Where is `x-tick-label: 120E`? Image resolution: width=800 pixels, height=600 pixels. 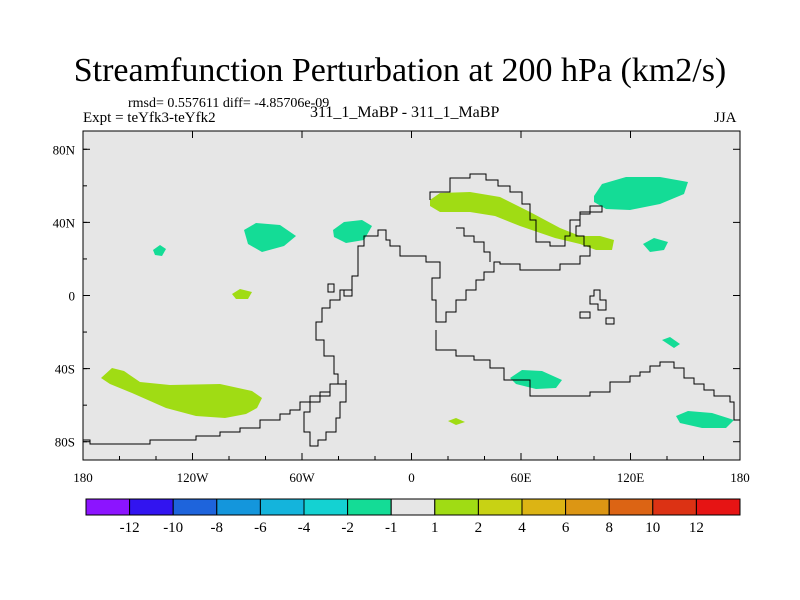 x-tick-label: 120E is located at coordinates (631, 477).